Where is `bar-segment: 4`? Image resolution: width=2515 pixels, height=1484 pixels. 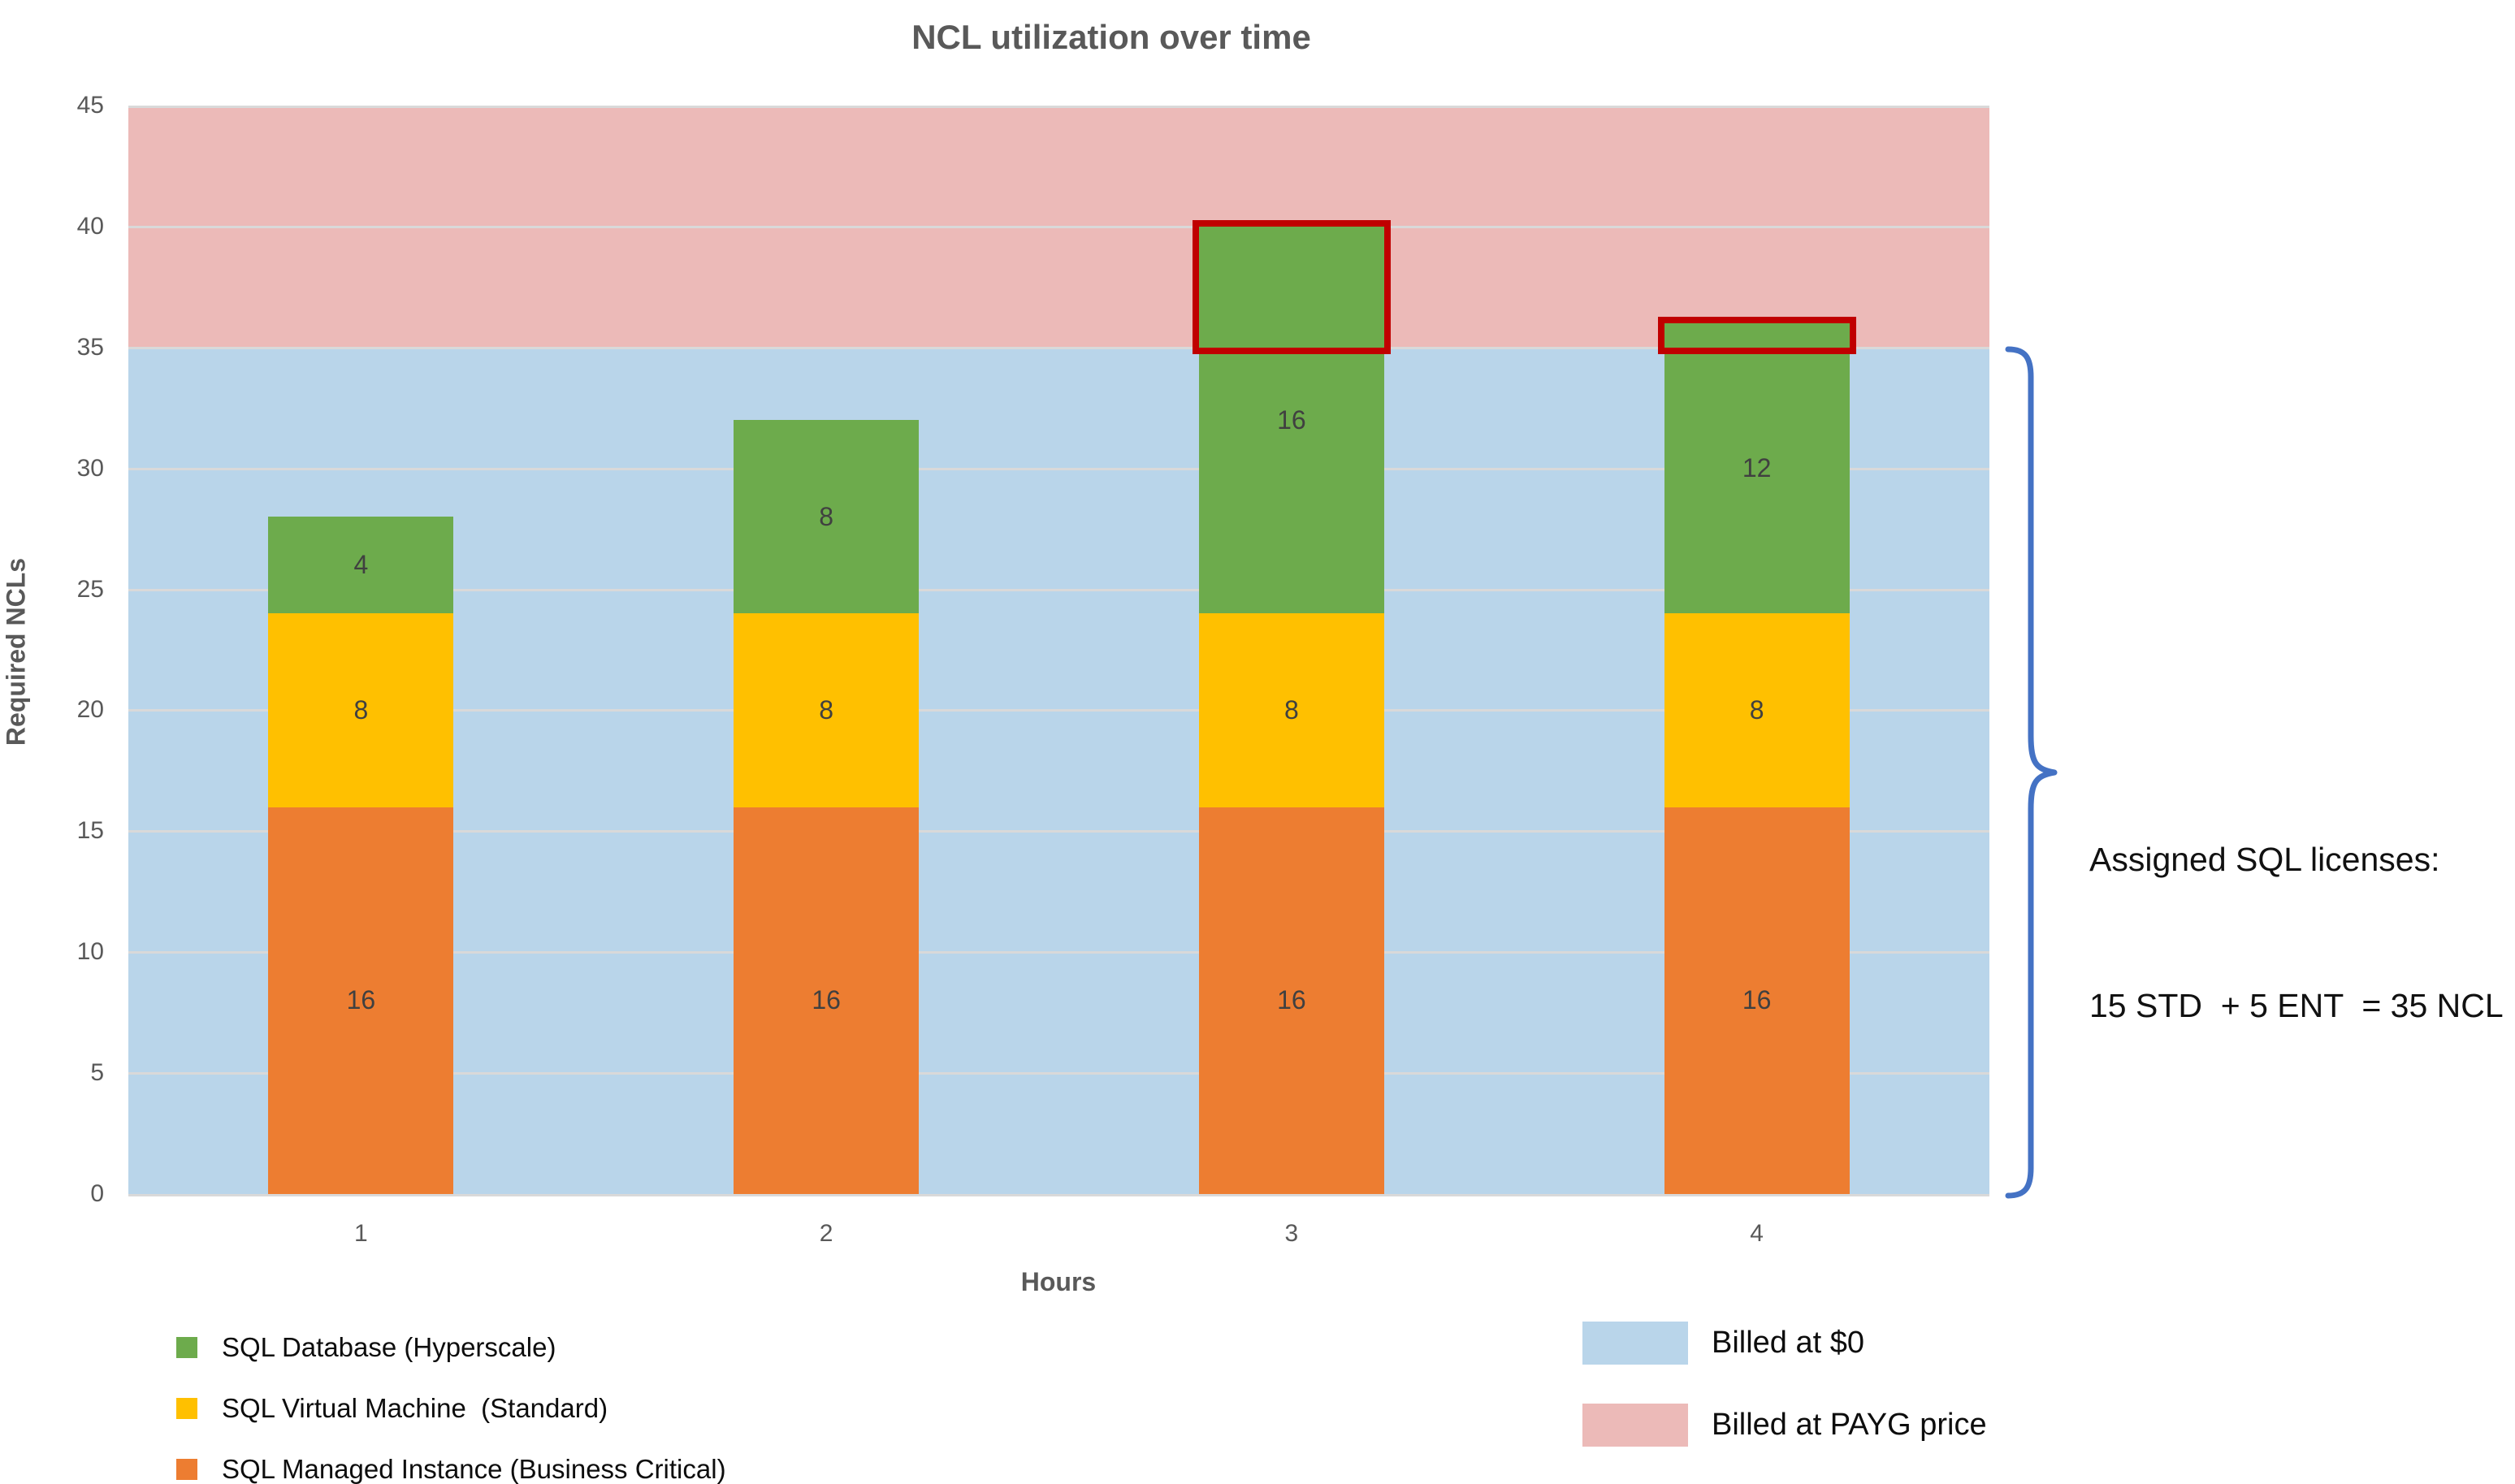 bar-segment: 4 is located at coordinates (361, 565).